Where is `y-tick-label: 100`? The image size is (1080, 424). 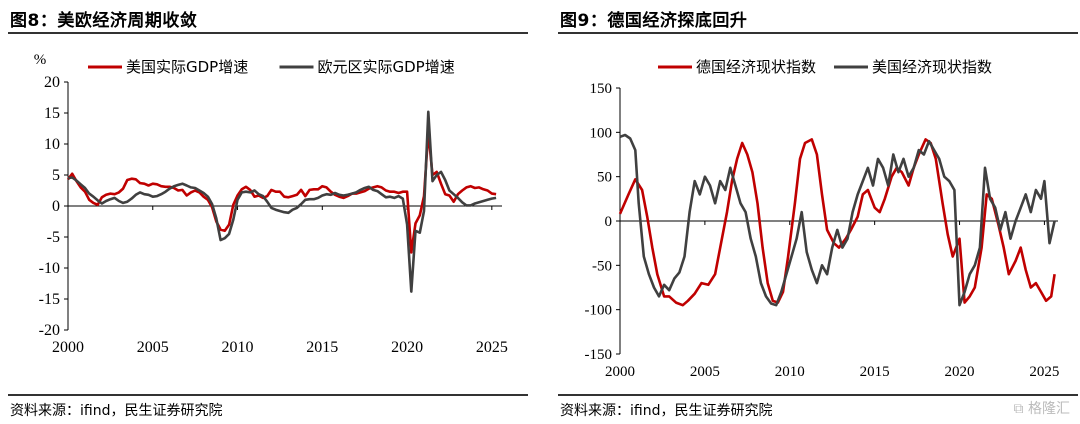
y-tick-label: 100 is located at coordinates (601, 133).